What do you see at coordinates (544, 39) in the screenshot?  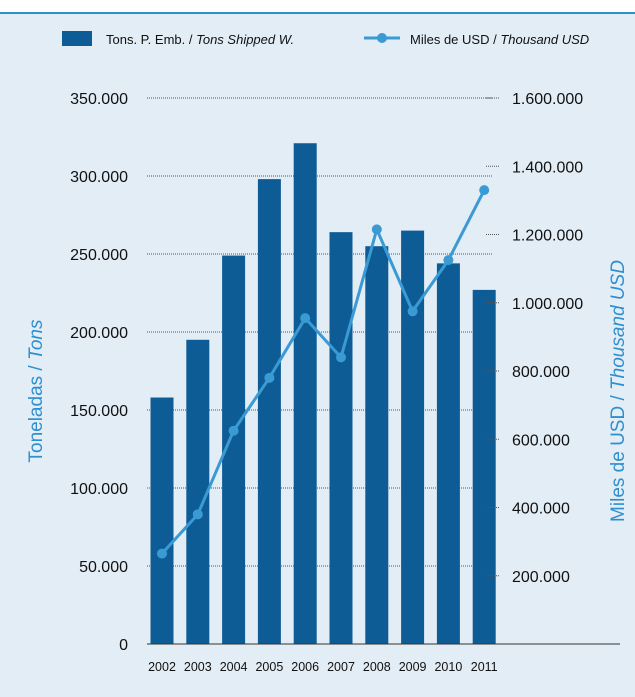 I see `legend-line-label-italic: Thousand USD` at bounding box center [544, 39].